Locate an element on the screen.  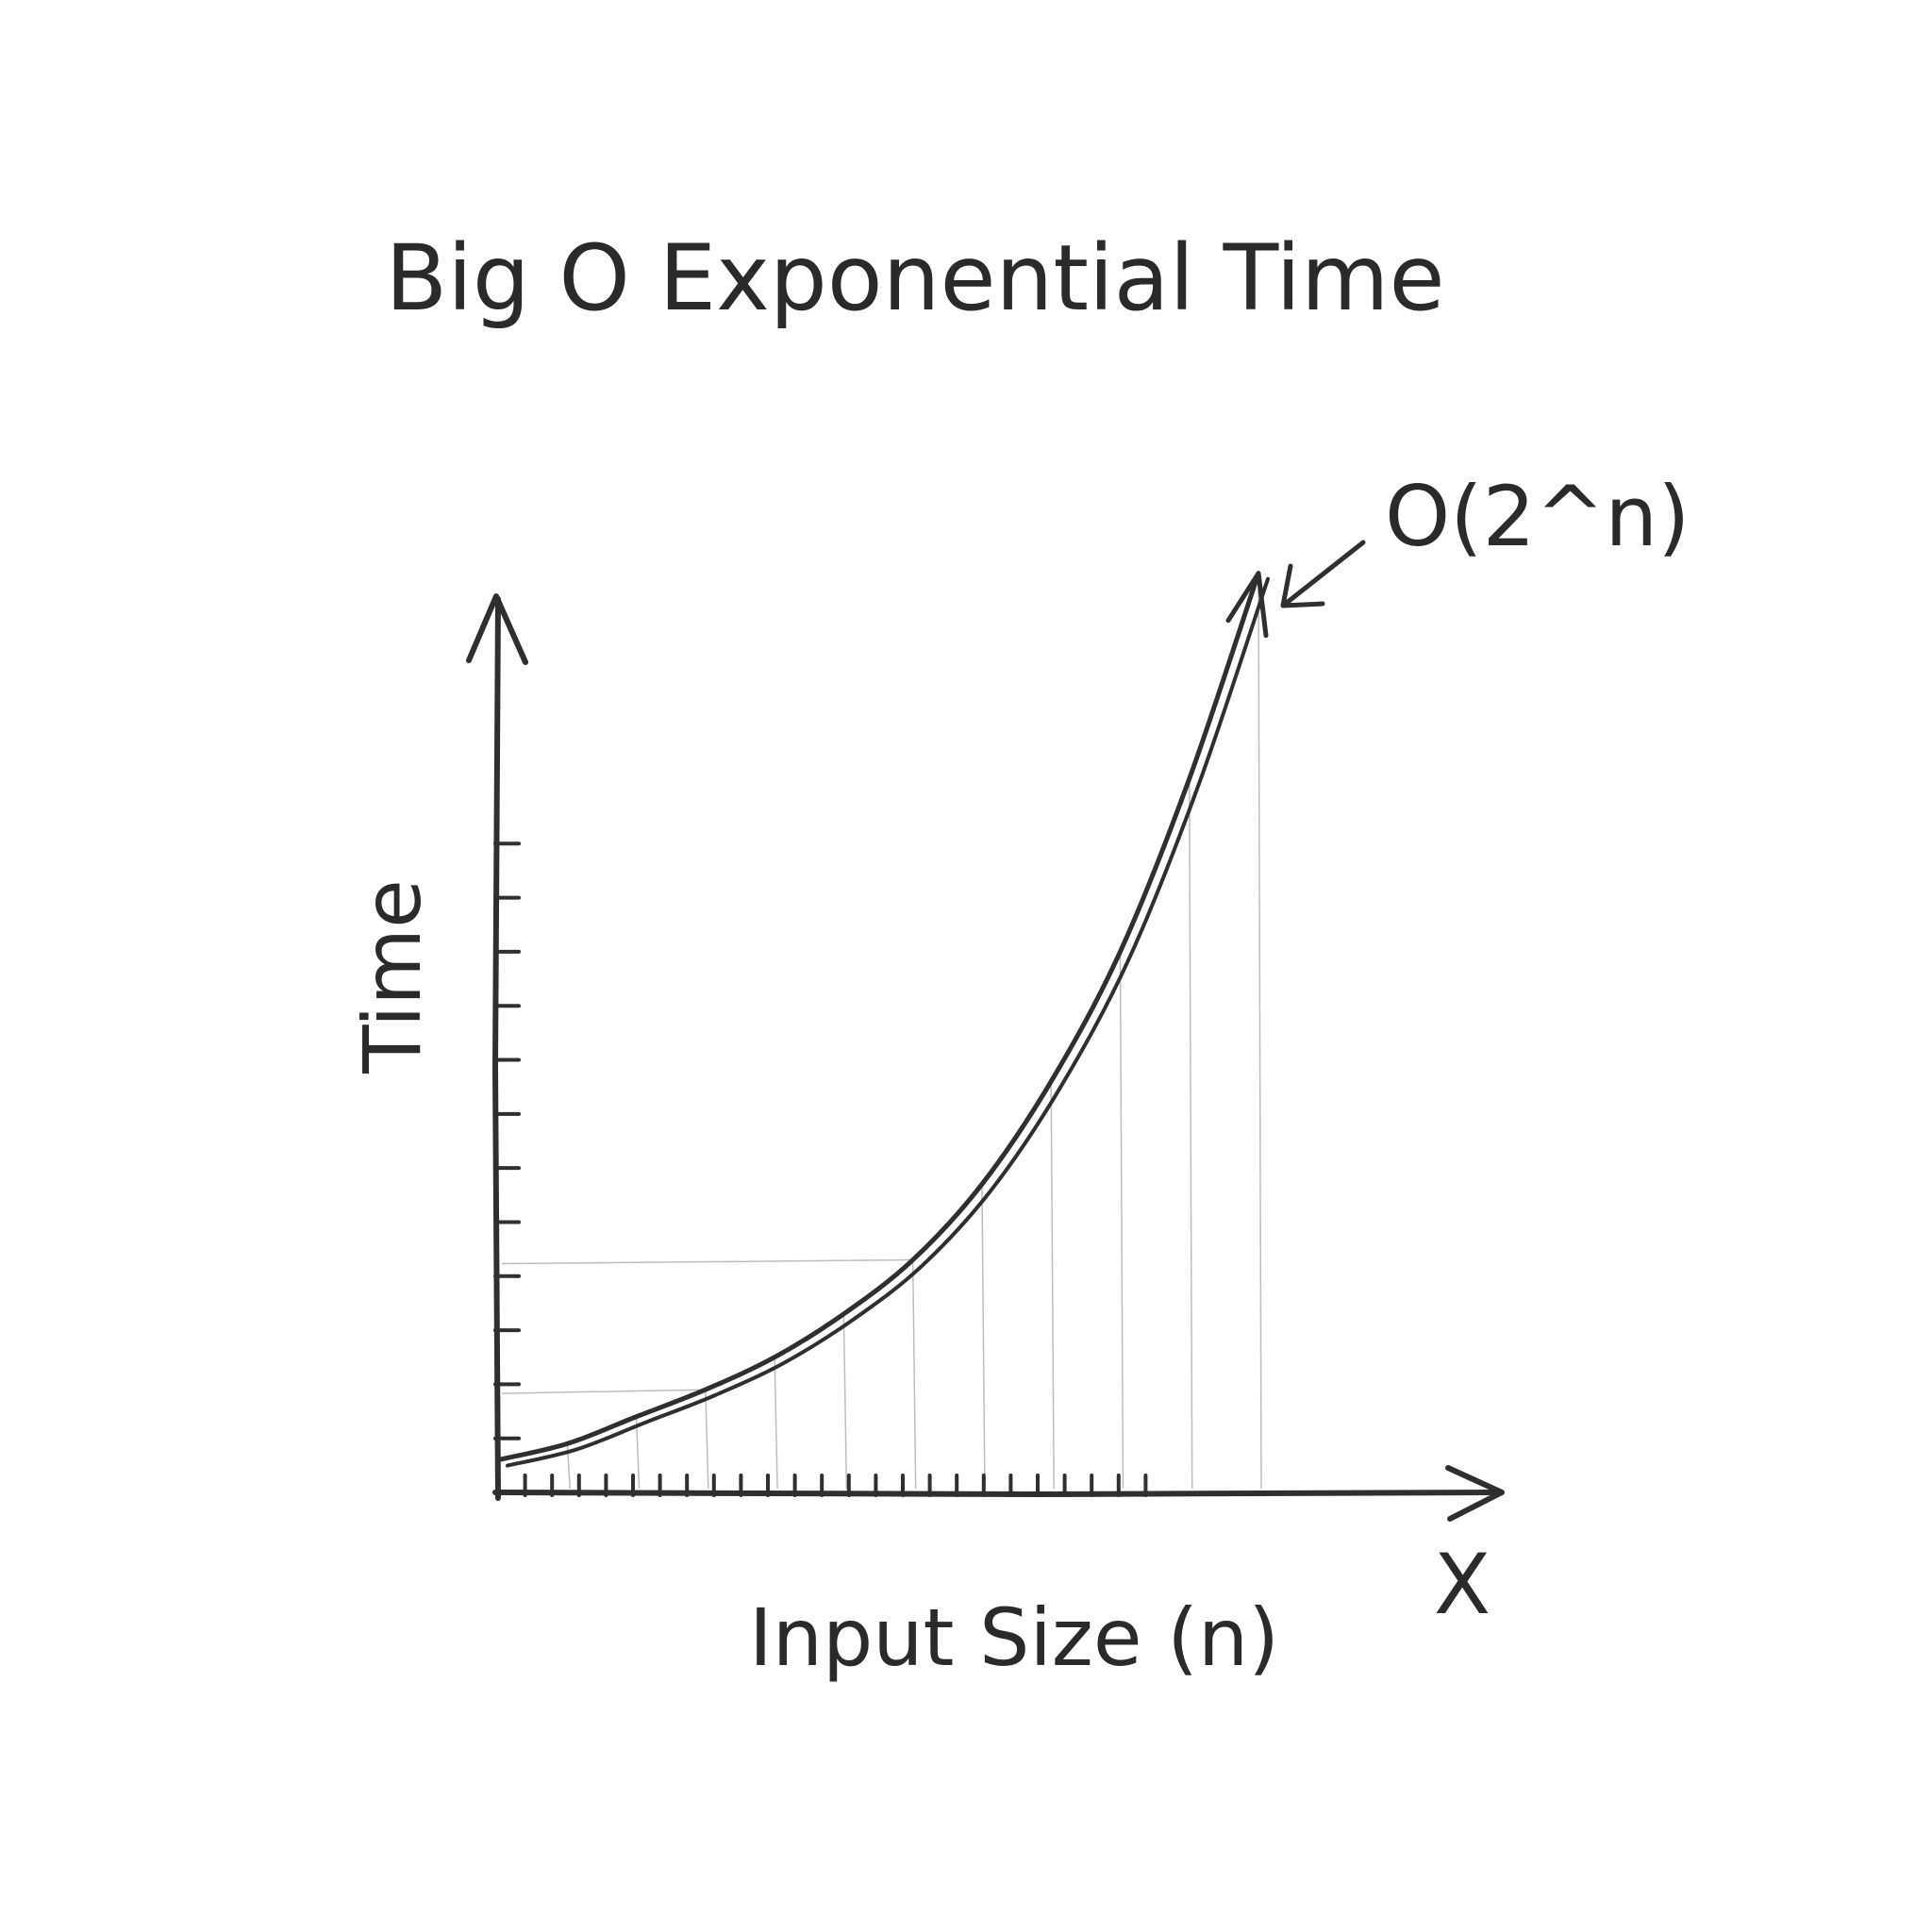
x-axis-arrow is located at coordinates (1475, 1493).